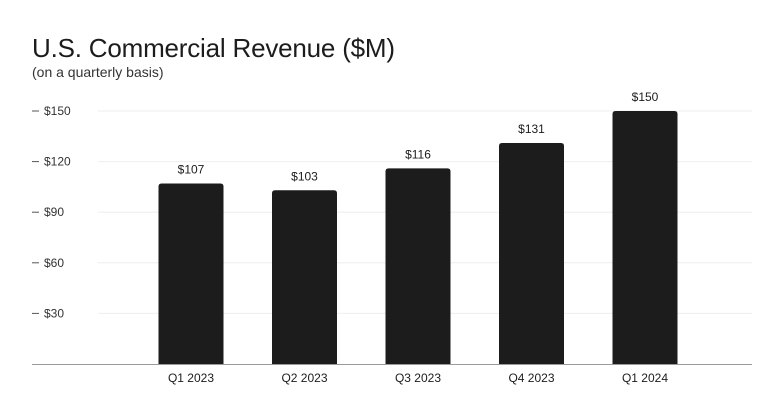 This screenshot has width=760, height=413. Describe the element at coordinates (191, 170) in the screenshot. I see `data-label: $107` at that location.